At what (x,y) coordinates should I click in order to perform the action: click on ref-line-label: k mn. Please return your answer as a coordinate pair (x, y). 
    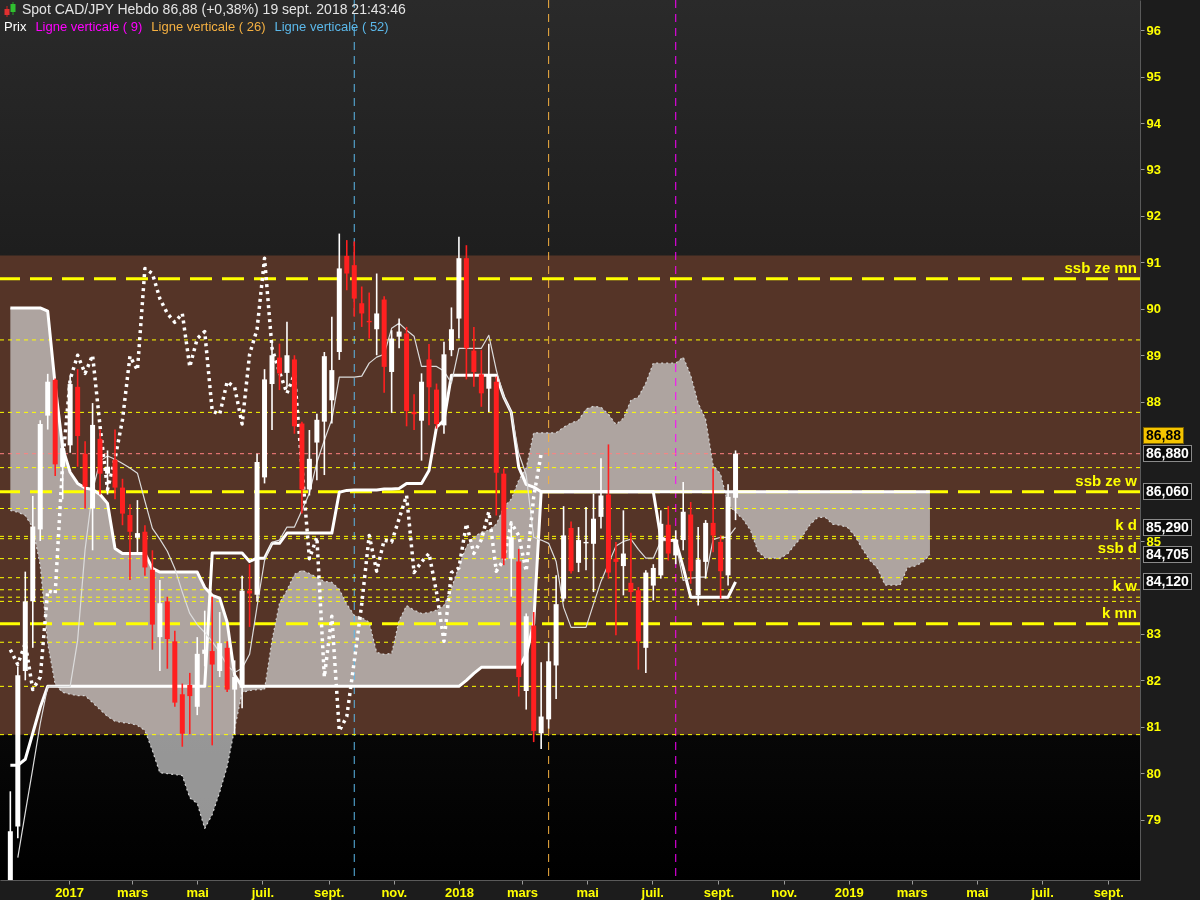
    Looking at the image, I should click on (1119, 612).